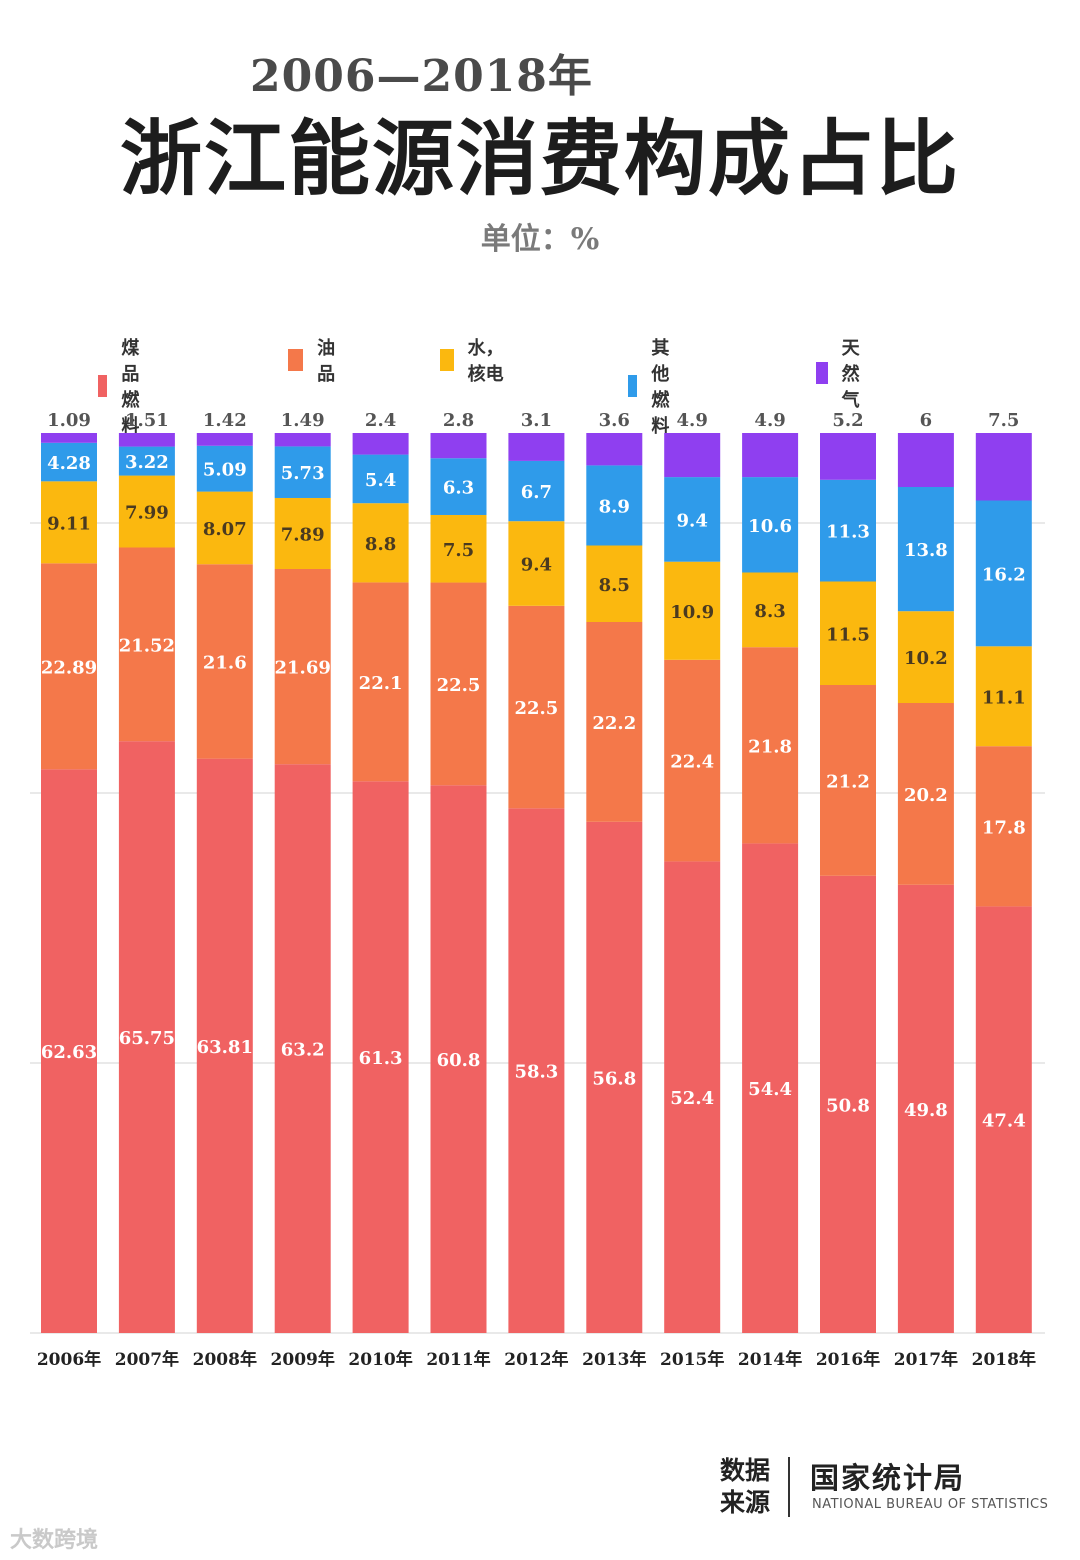 Image resolution: width=1080 pixels, height=1560 pixels. What do you see at coordinates (69, 420) in the screenshot?
I see `data-label: 1.09` at bounding box center [69, 420].